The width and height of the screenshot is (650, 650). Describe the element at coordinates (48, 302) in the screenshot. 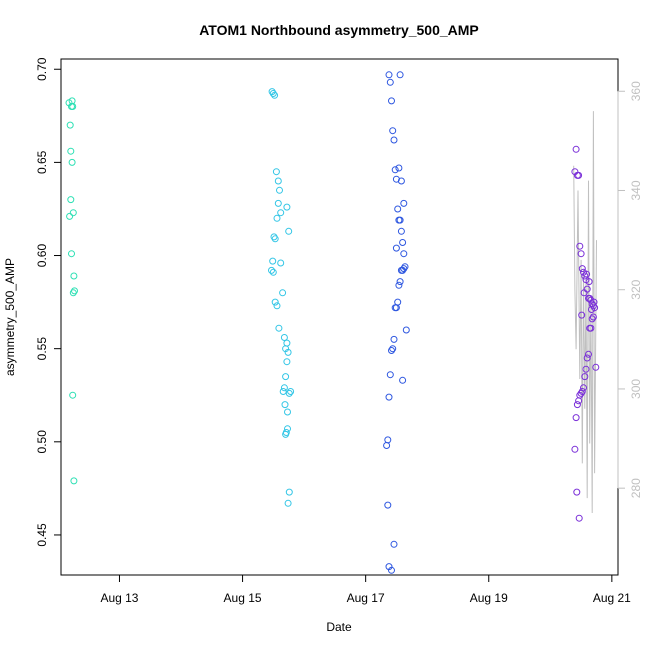

I see `y-axis: 0.45 0.50 0.55 0.60 0.65 0.70` at that location.